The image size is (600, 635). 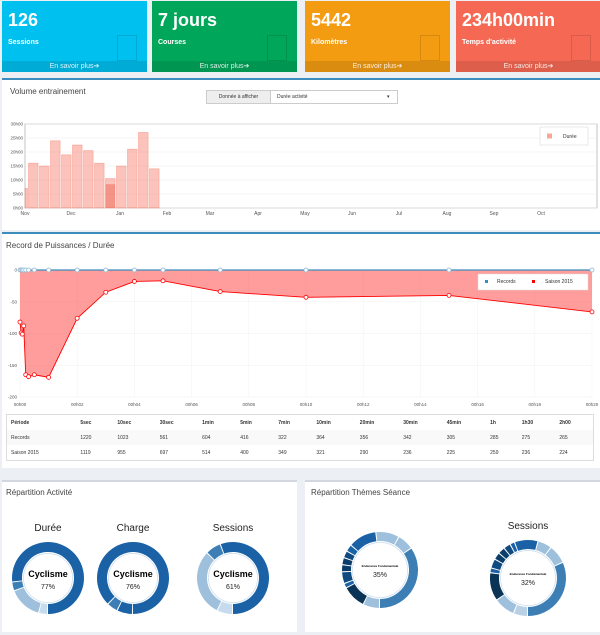 What do you see at coordinates (133, 587) in the screenshot?
I see `donut-percent: 76%` at bounding box center [133, 587].